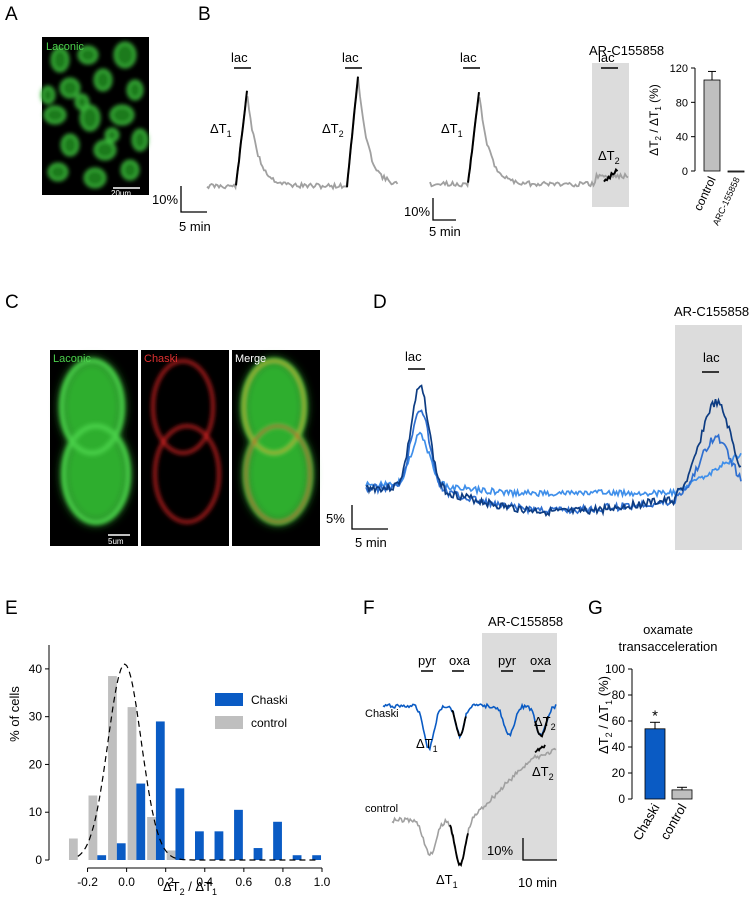 This screenshot has height=911, width=750. What do you see at coordinates (204, 882) in the screenshot?
I see `x-tick-label-e: 0.4` at bounding box center [204, 882].